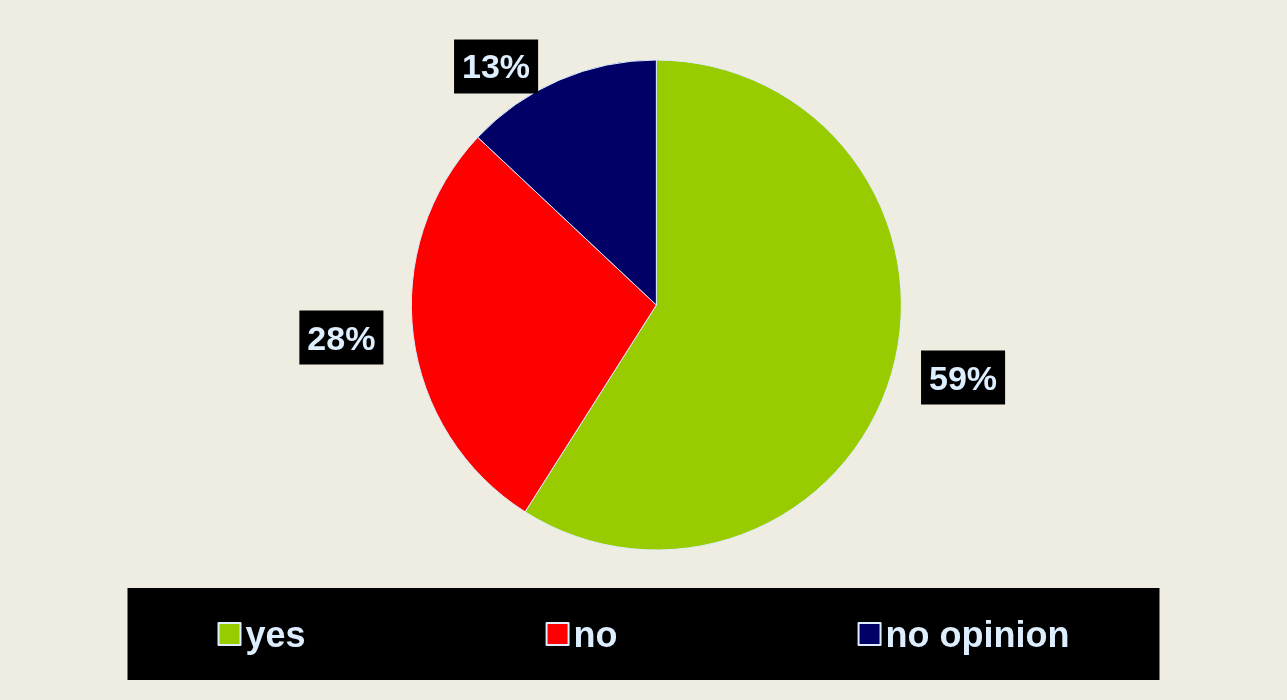  What do you see at coordinates (595, 634) in the screenshot?
I see `legend-label: no` at bounding box center [595, 634].